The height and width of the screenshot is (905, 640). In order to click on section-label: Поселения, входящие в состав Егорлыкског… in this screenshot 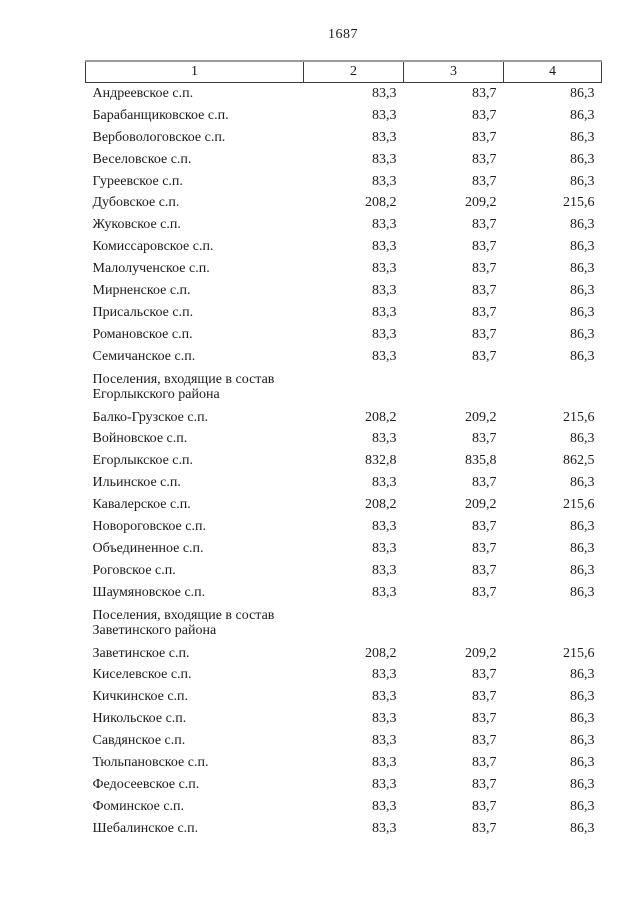, I will do `click(183, 387)`.